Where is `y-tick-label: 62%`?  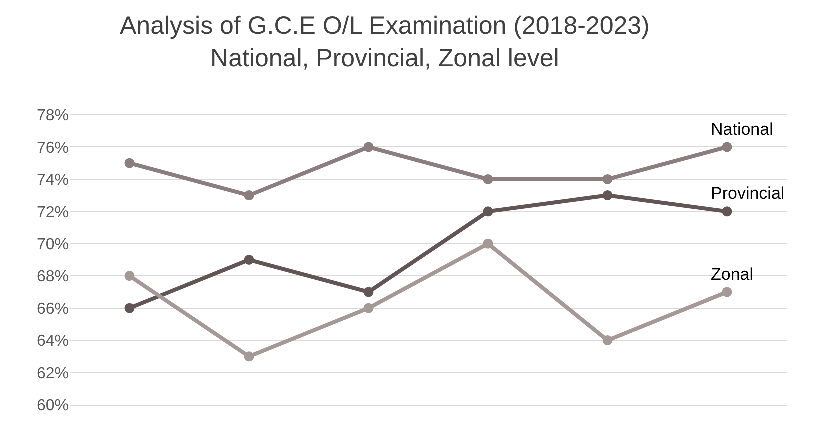 y-tick-label: 62% is located at coordinates (52, 373).